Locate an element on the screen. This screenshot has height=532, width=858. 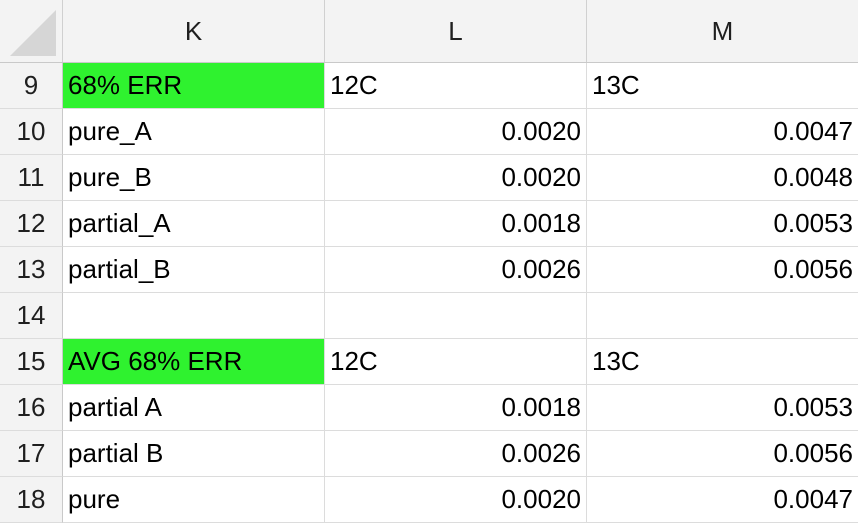
cell-k: pure_B is located at coordinates (194, 178).